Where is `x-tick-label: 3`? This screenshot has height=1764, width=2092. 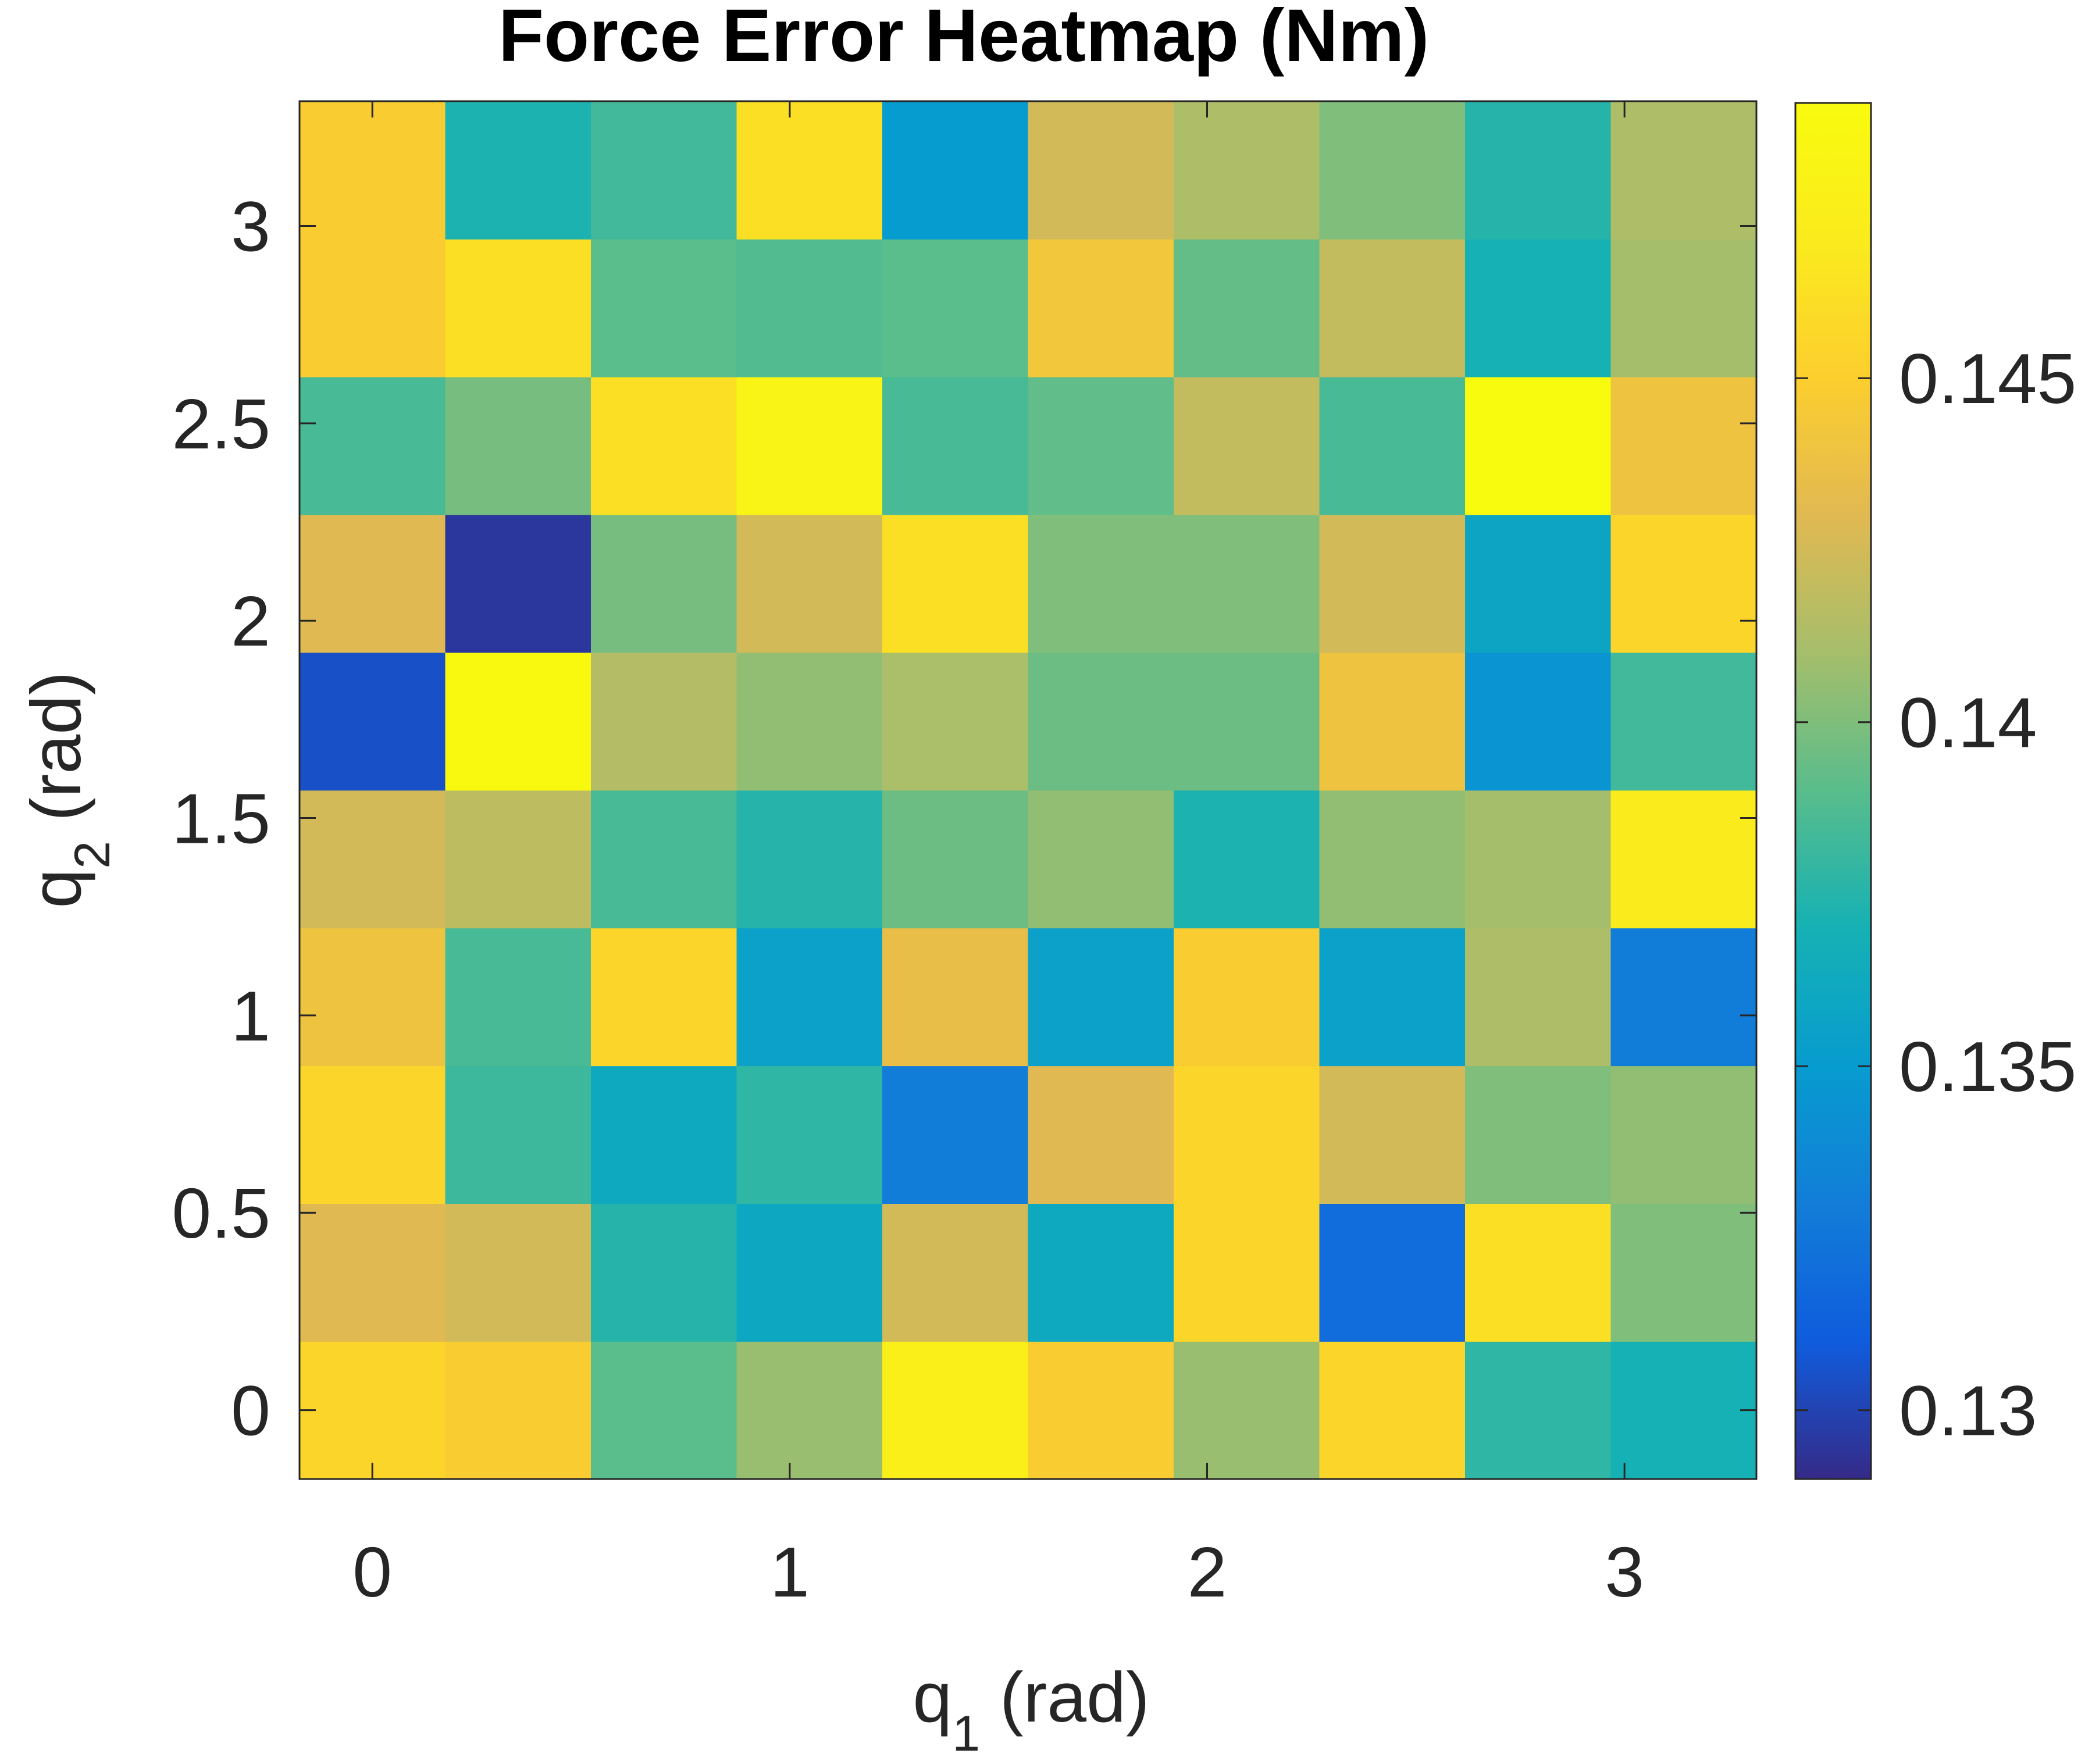 x-tick-label: 3 is located at coordinates (1624, 1573).